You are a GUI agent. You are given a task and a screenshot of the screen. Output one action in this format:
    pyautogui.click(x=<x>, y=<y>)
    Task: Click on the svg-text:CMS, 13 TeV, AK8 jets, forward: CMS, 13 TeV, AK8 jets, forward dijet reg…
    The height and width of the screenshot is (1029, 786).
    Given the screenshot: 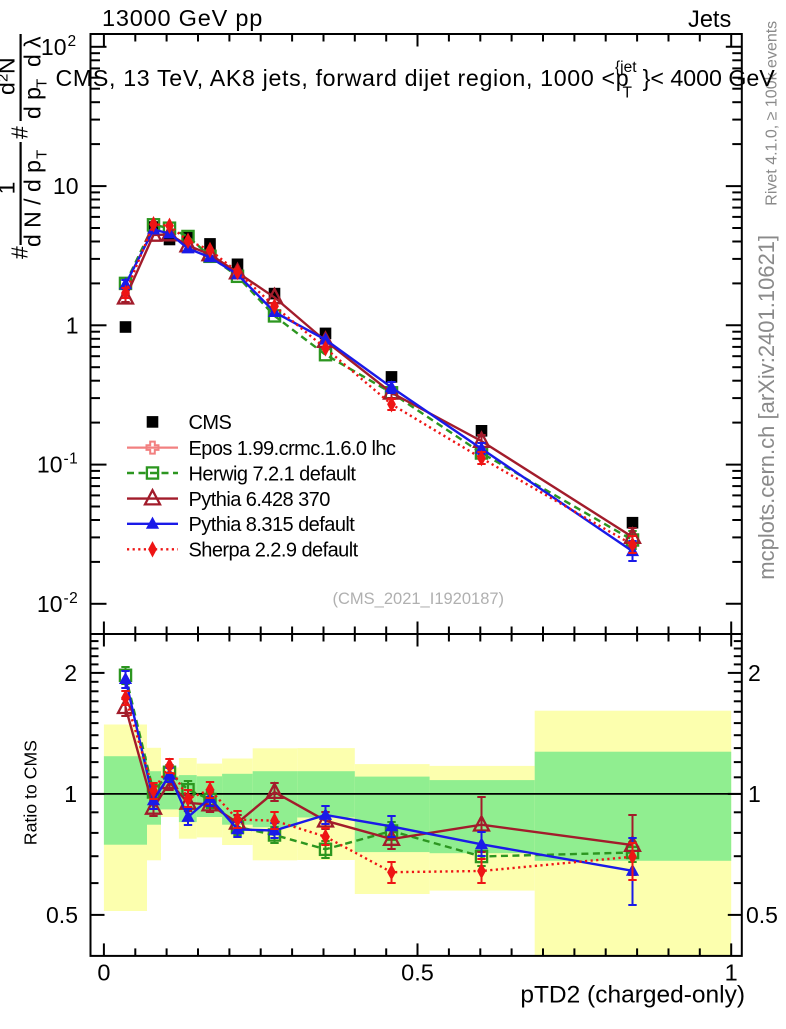 What is the action you would take?
    pyautogui.click(x=343, y=78)
    